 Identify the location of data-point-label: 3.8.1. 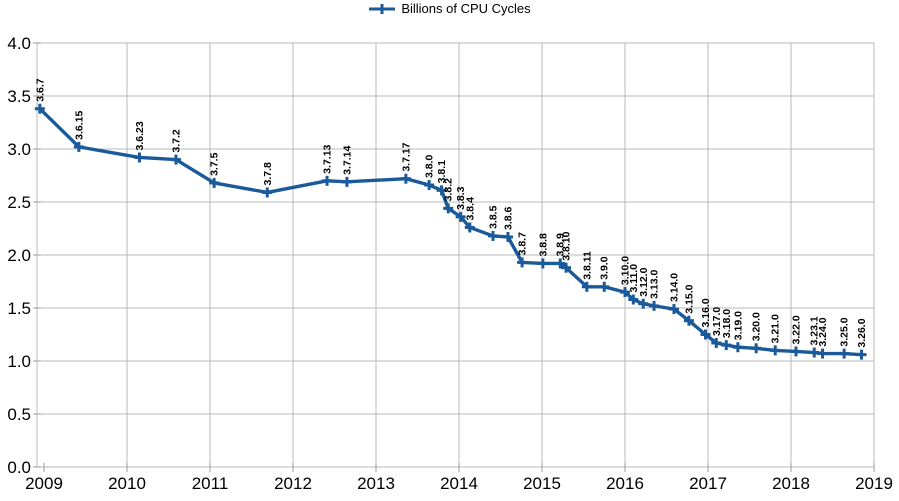
(442, 172).